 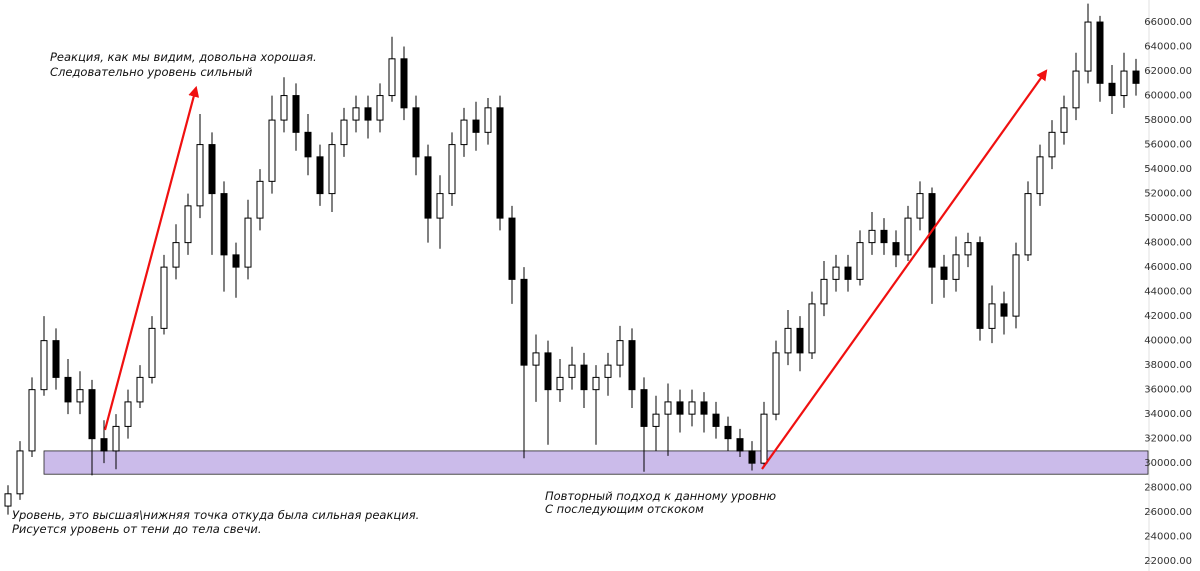 What do you see at coordinates (151, 258) in the screenshot?
I see `arrow` at bounding box center [151, 258].